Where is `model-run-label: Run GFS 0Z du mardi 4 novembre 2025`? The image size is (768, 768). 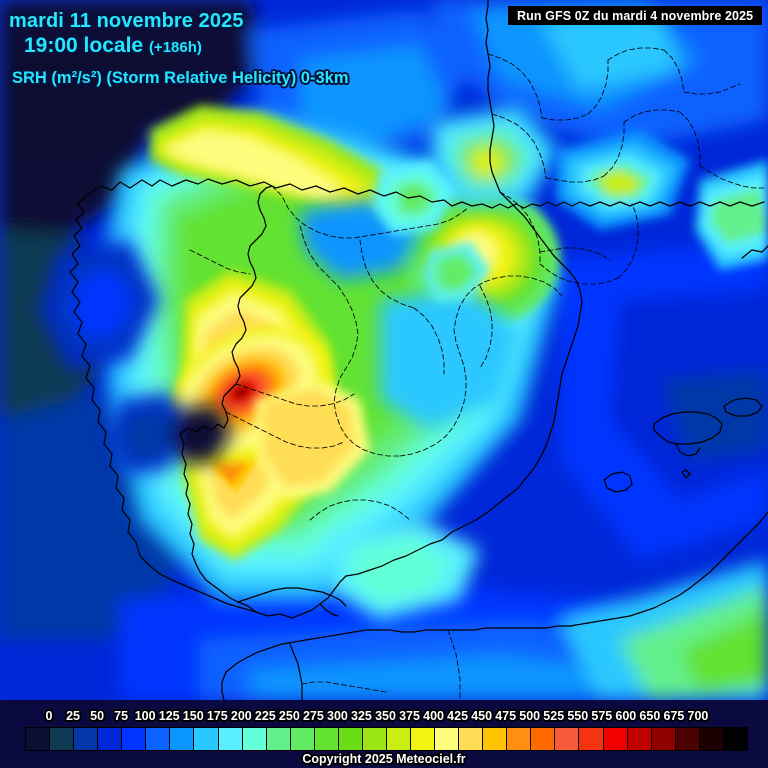
model-run-label: Run GFS 0Z du mardi 4 novembre 2025 is located at coordinates (635, 15).